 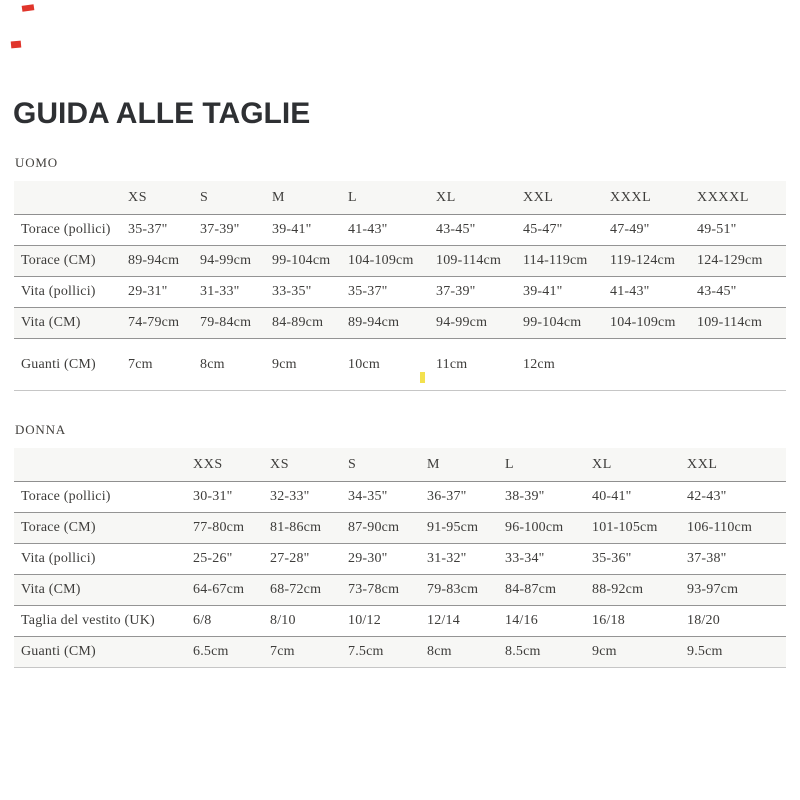 I want to click on size-value-cell: 42-43", so click(x=707, y=496).